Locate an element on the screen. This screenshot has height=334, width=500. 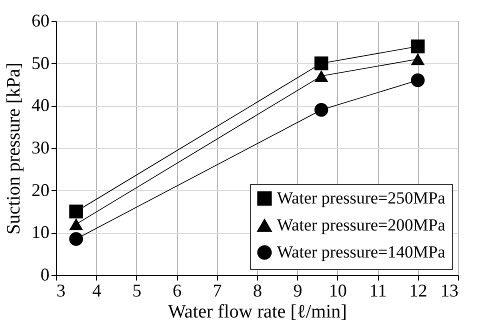
y-tick-label: 30 is located at coordinates (41, 148).